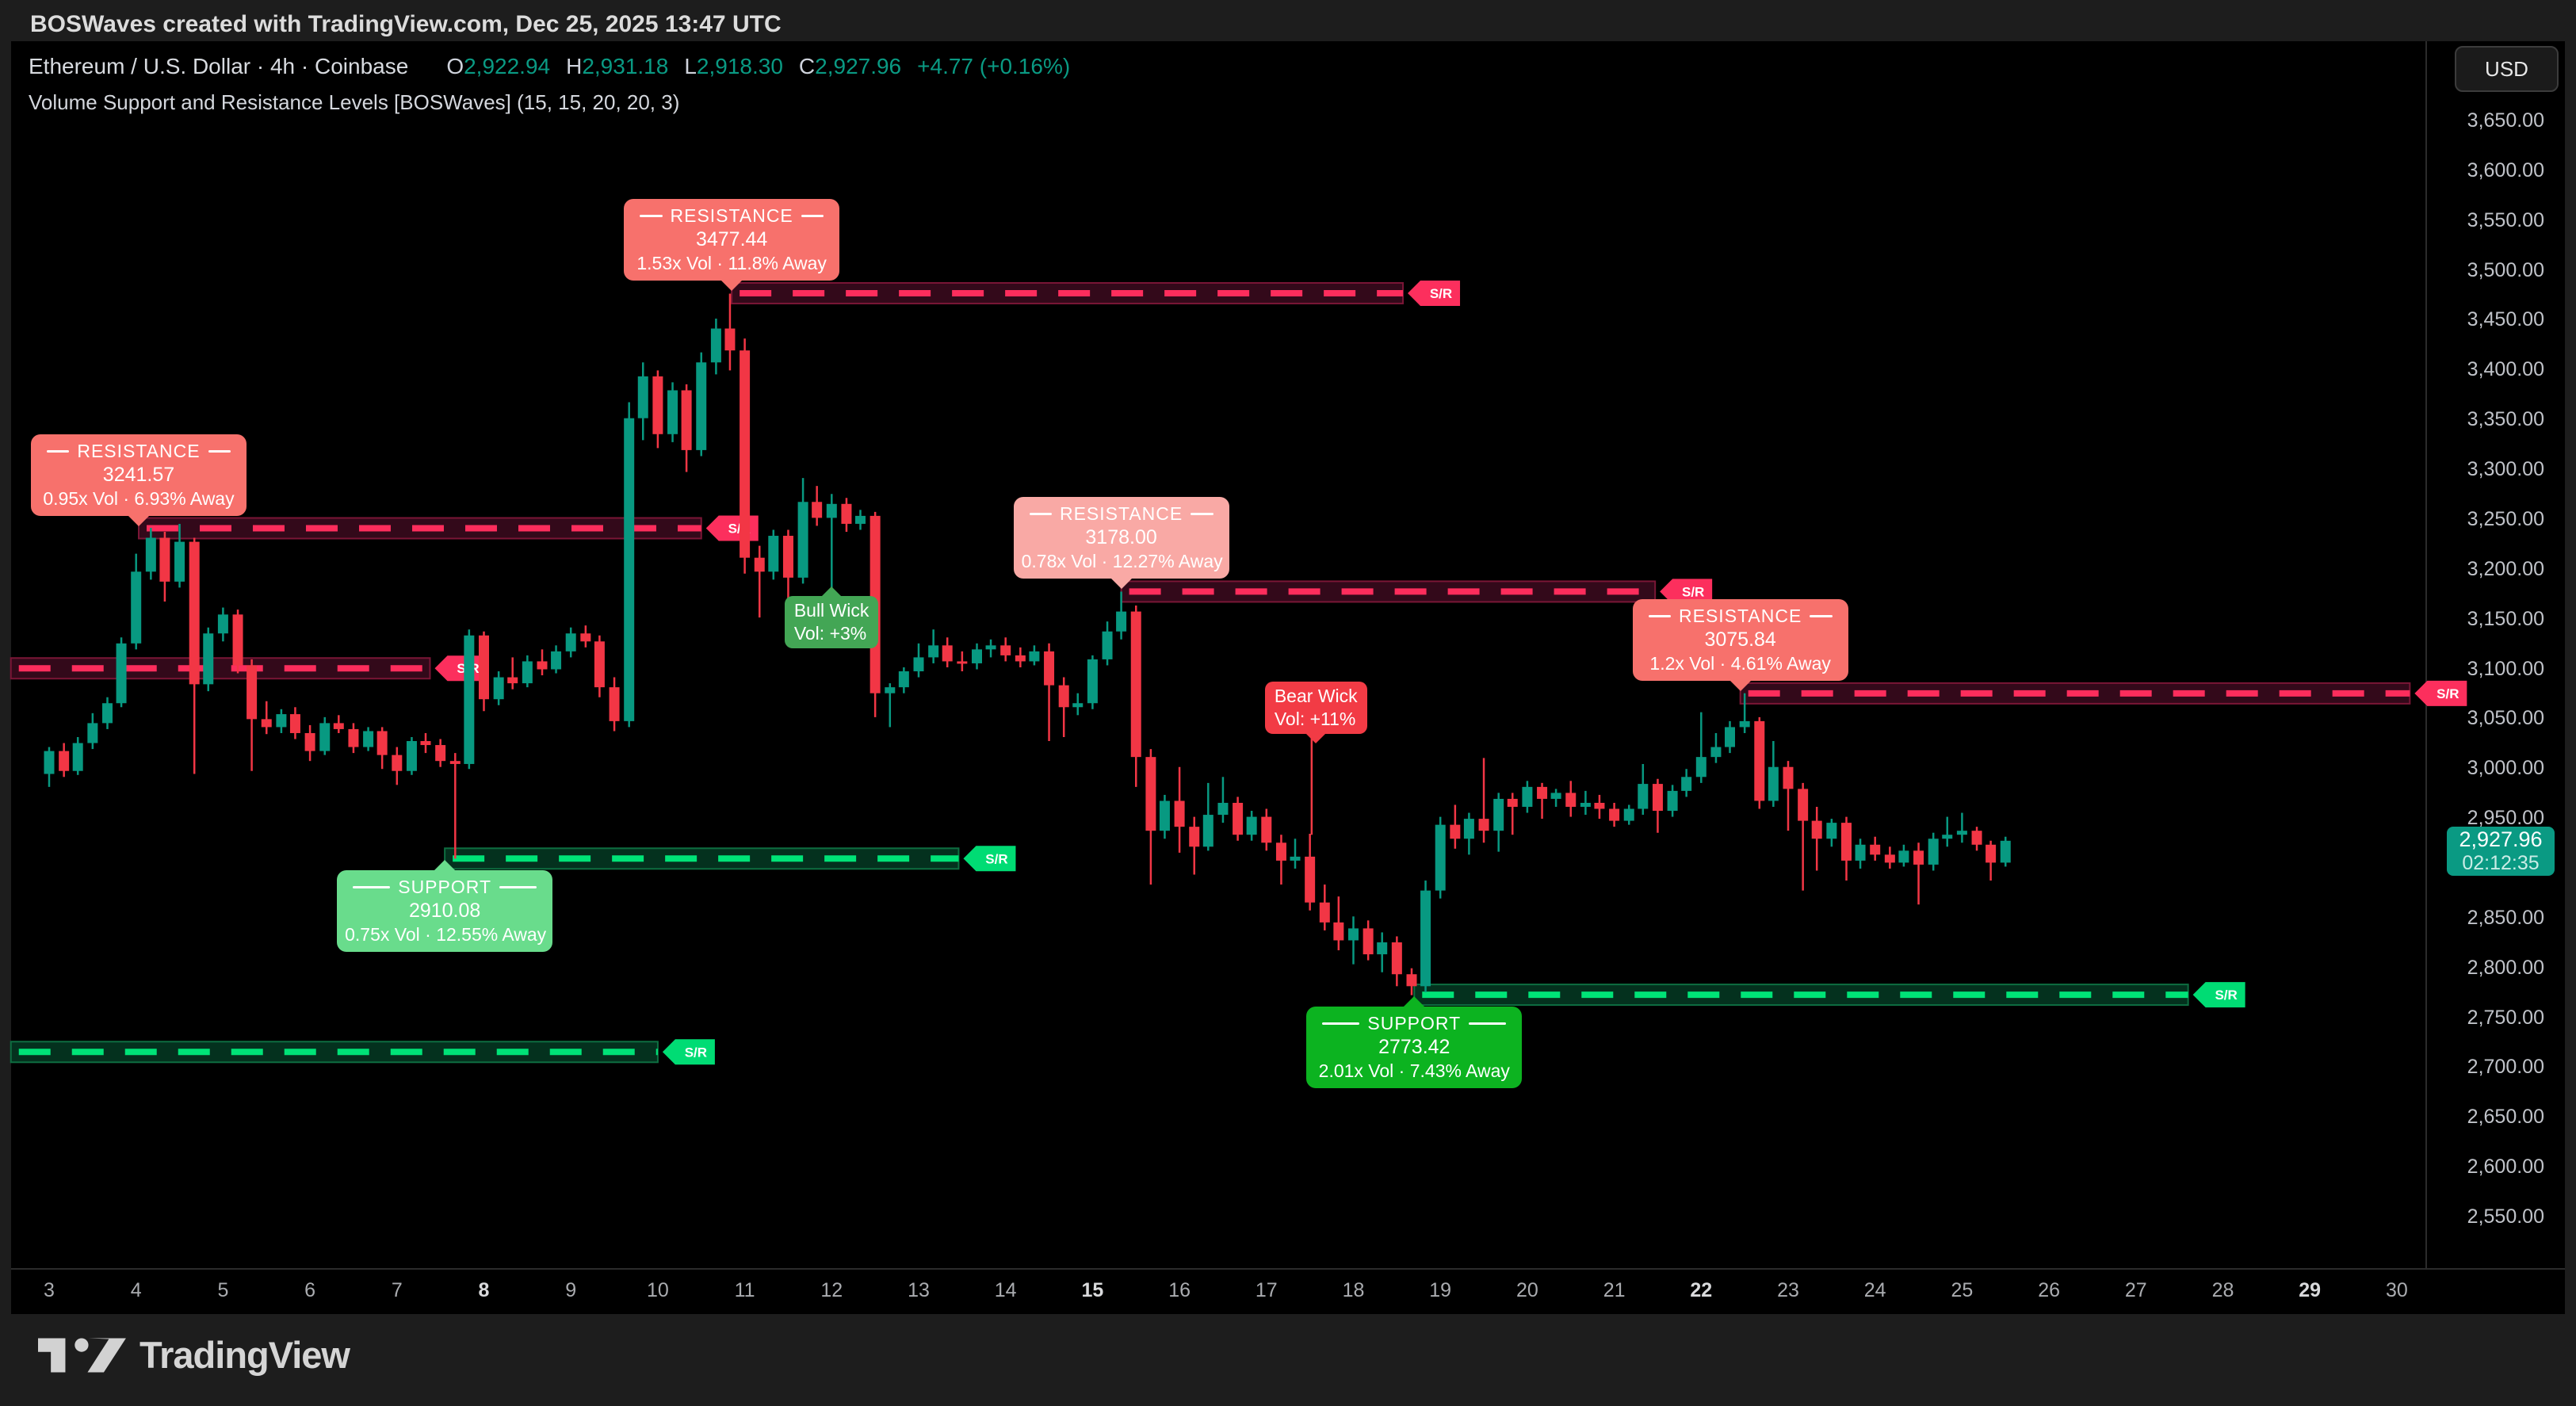  I want to click on date-tick-label: 15, so click(1092, 1290).